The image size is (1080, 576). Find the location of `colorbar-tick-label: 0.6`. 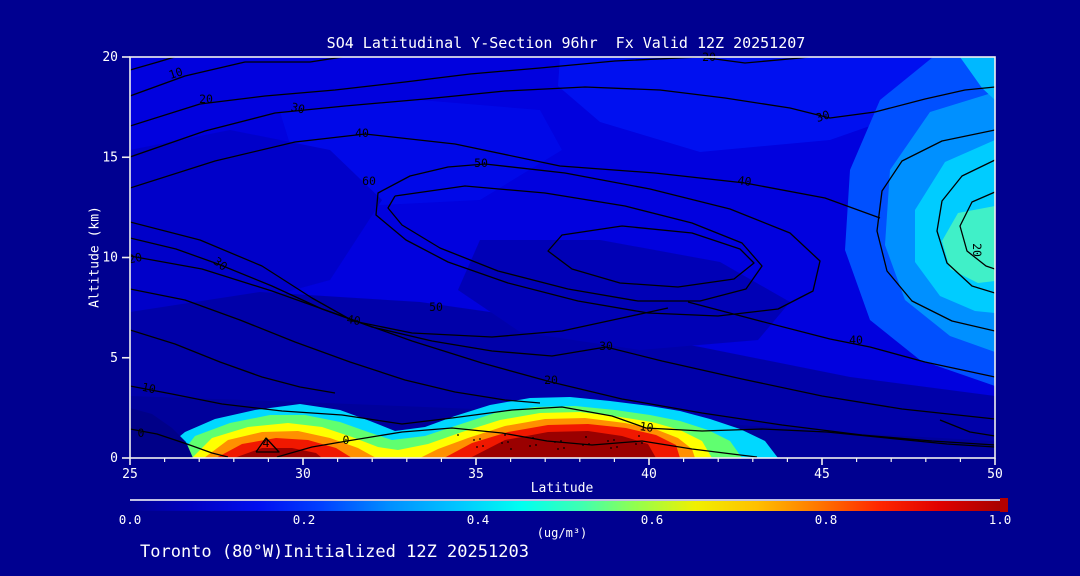

colorbar-tick-label: 0.6 is located at coordinates (652, 519).